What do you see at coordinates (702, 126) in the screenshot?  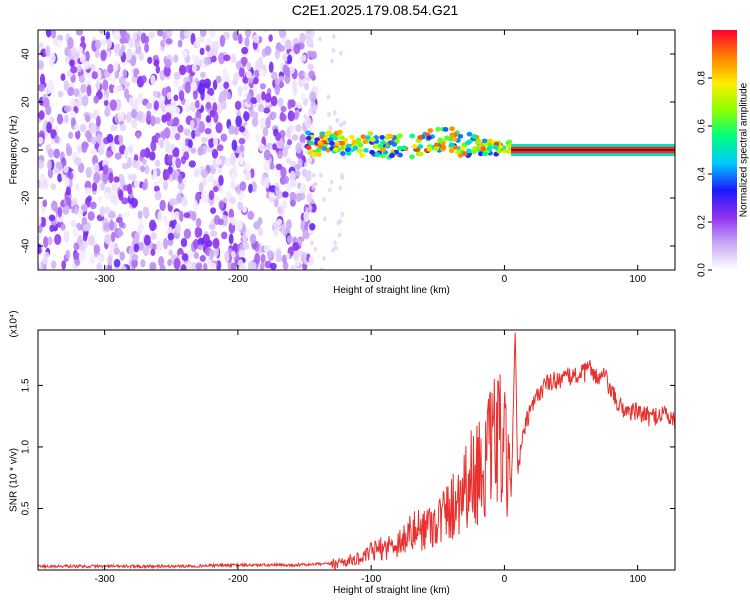 I see `colorbar-tick-label: 0.6` at bounding box center [702, 126].